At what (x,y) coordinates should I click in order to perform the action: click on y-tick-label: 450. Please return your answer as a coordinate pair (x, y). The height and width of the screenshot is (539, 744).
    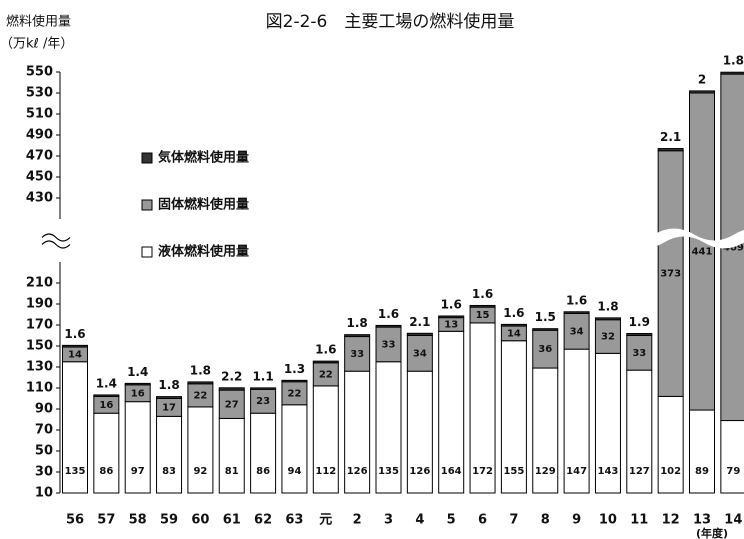
    Looking at the image, I should click on (39, 177).